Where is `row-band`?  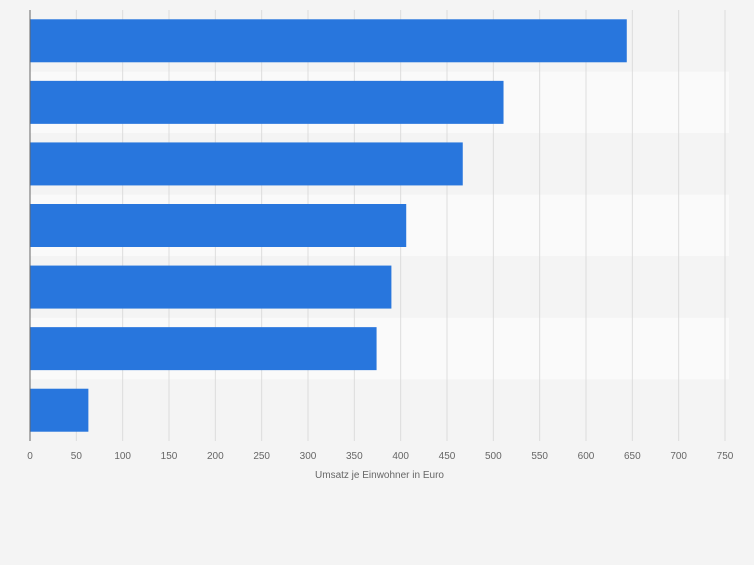
row-band is located at coordinates (379, 410).